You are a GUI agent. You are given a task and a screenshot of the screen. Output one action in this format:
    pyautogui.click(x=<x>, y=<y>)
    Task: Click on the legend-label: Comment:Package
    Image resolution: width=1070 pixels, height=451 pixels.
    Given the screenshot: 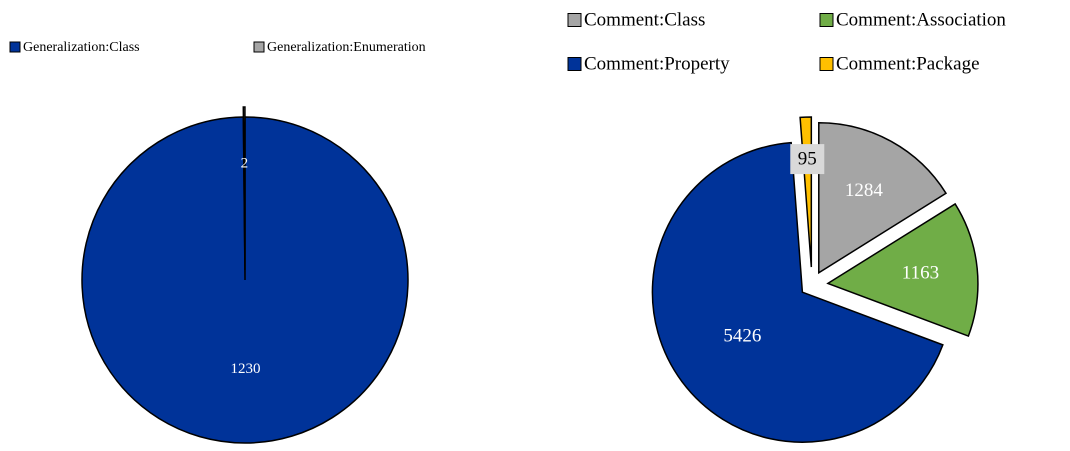 What is the action you would take?
    pyautogui.click(x=908, y=63)
    